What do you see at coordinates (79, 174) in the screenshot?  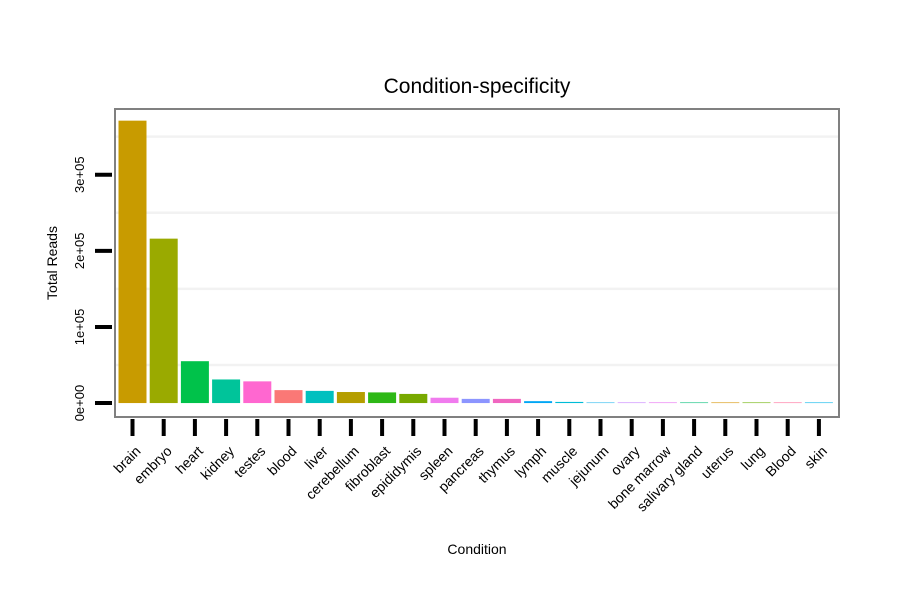 I see `y-tick-label: 3e+05` at bounding box center [79, 174].